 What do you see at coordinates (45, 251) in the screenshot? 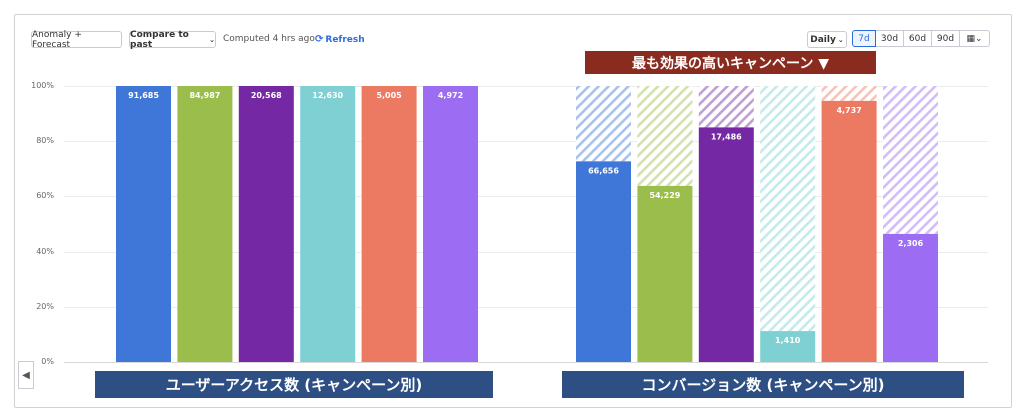
I see `y-tick: 40%` at bounding box center [45, 251].